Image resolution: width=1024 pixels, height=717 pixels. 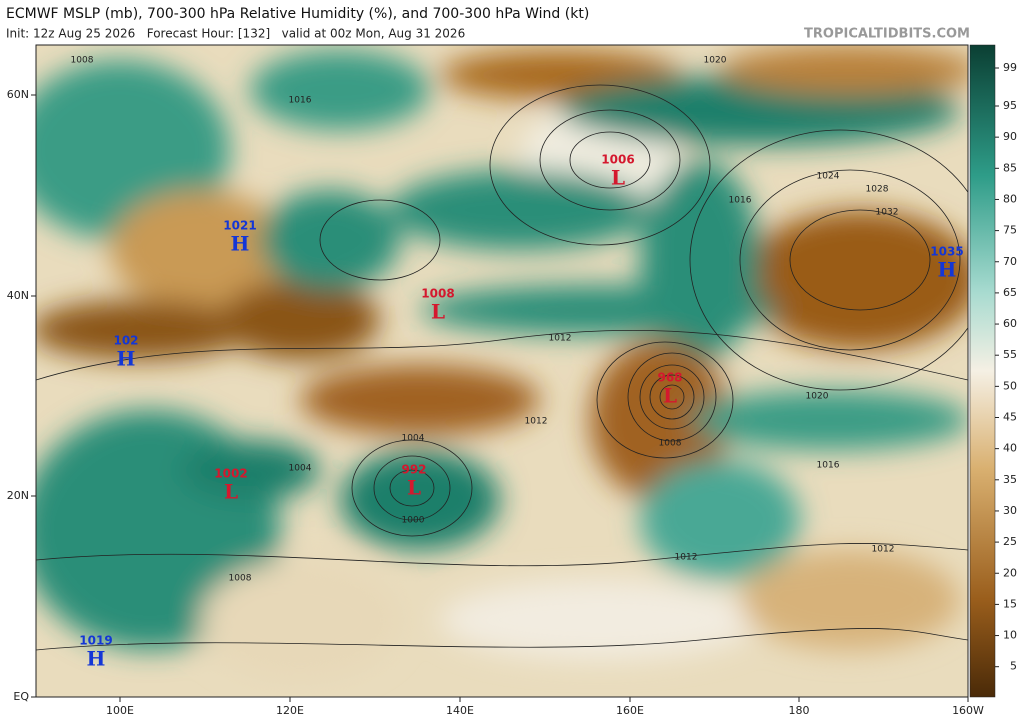 What do you see at coordinates (1010, 603) in the screenshot?
I see `colorbar-label: 15` at bounding box center [1010, 603].